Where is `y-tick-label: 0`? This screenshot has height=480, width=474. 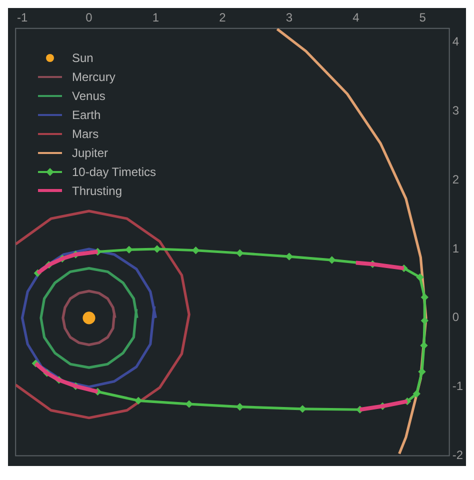
y-tick-label: 0 is located at coordinates (456, 317).